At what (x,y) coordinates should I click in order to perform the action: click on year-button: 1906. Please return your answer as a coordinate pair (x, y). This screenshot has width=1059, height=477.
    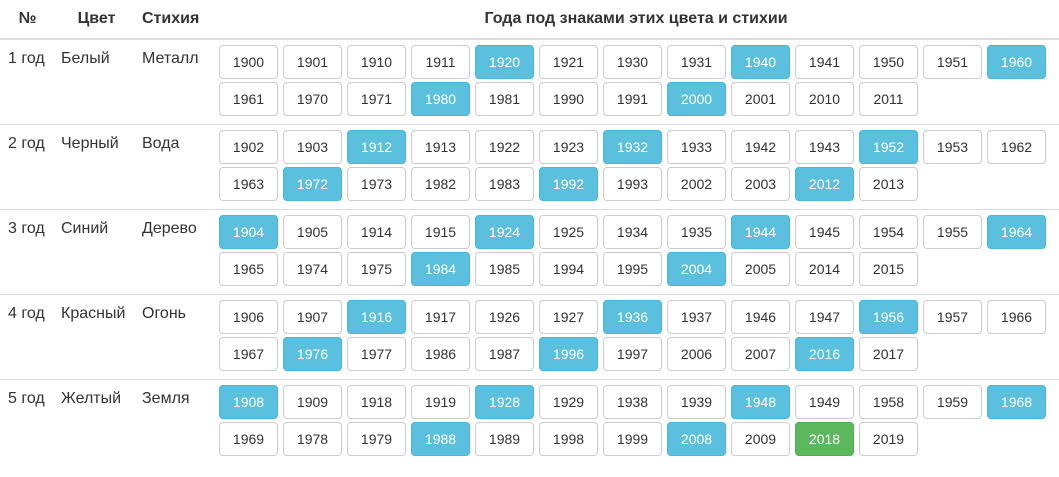
    Looking at the image, I should click on (248, 317).